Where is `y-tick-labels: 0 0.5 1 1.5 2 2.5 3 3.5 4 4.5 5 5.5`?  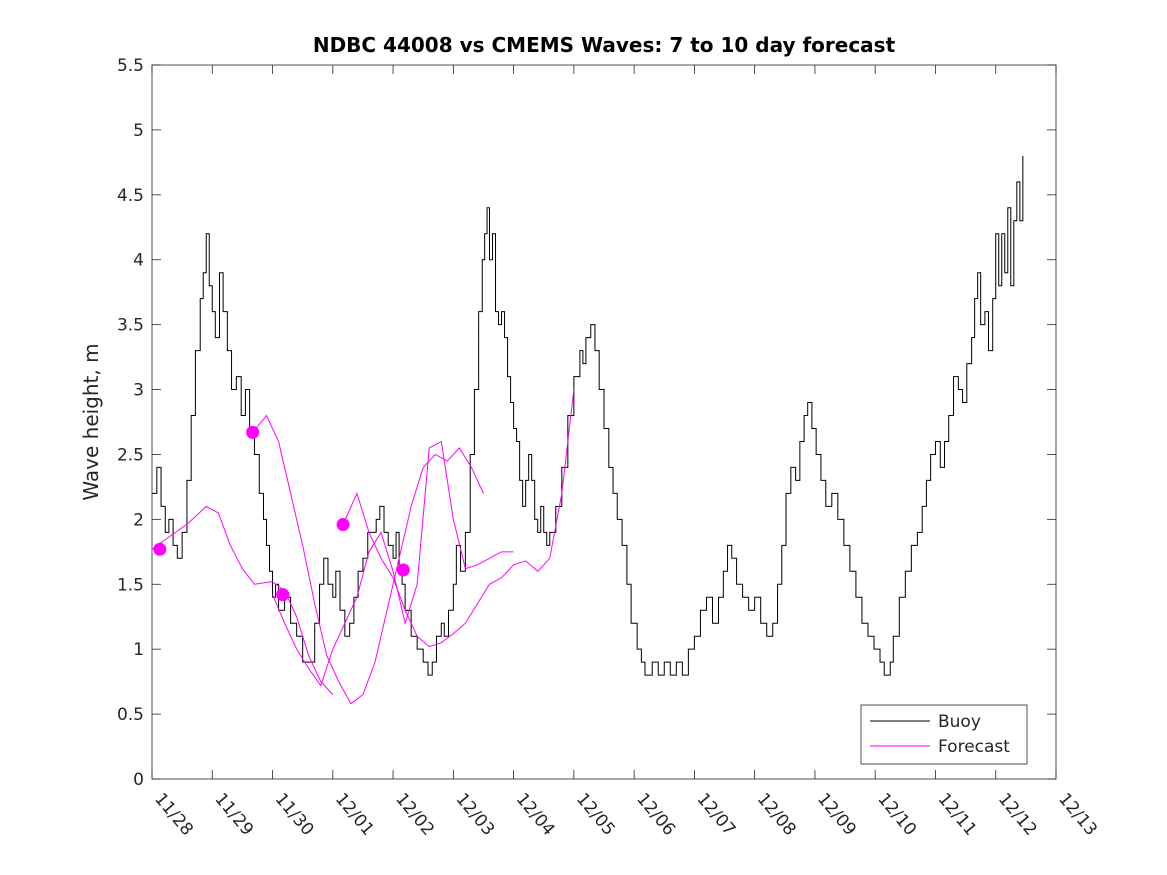
y-tick-labels: 0 0.5 1 1.5 2 2.5 3 3.5 4 4.5 5 5.5 is located at coordinates (130, 423).